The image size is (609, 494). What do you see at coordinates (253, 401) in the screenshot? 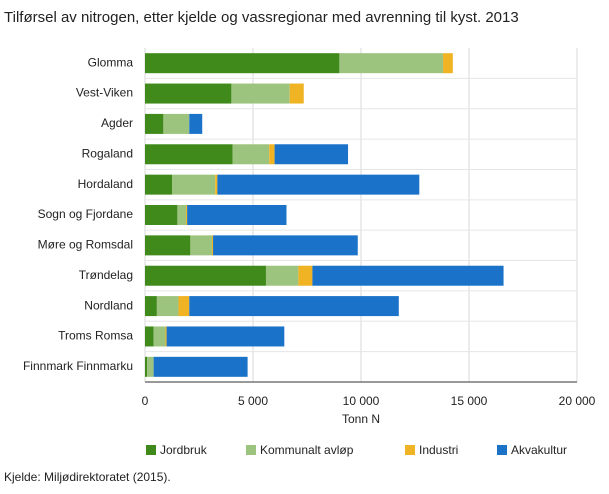
I see `x-tick-label: 5 000` at bounding box center [253, 401].